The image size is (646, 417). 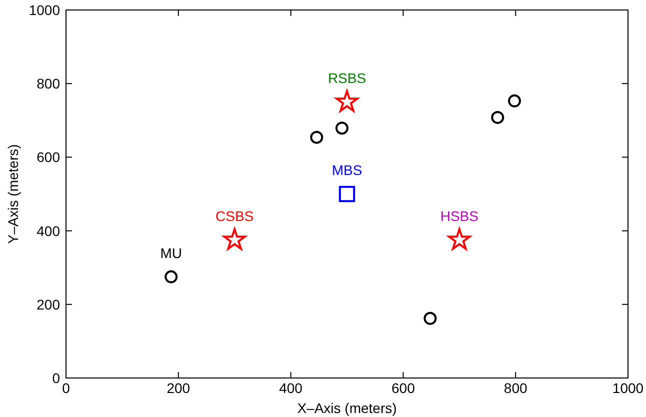 I want to click on annotation: CSBS, so click(x=235, y=216).